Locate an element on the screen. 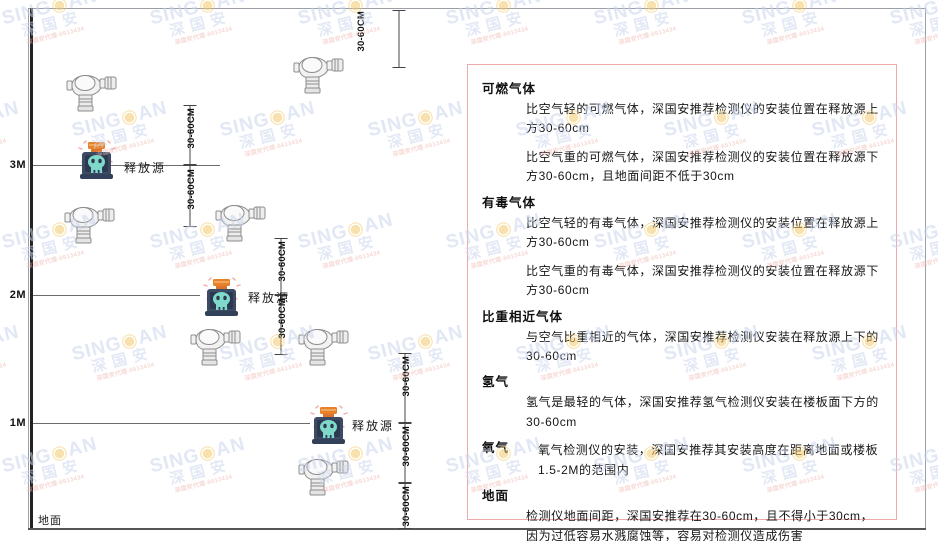 This screenshot has width=938, height=541. dimension-line-top is located at coordinates (399, 39).